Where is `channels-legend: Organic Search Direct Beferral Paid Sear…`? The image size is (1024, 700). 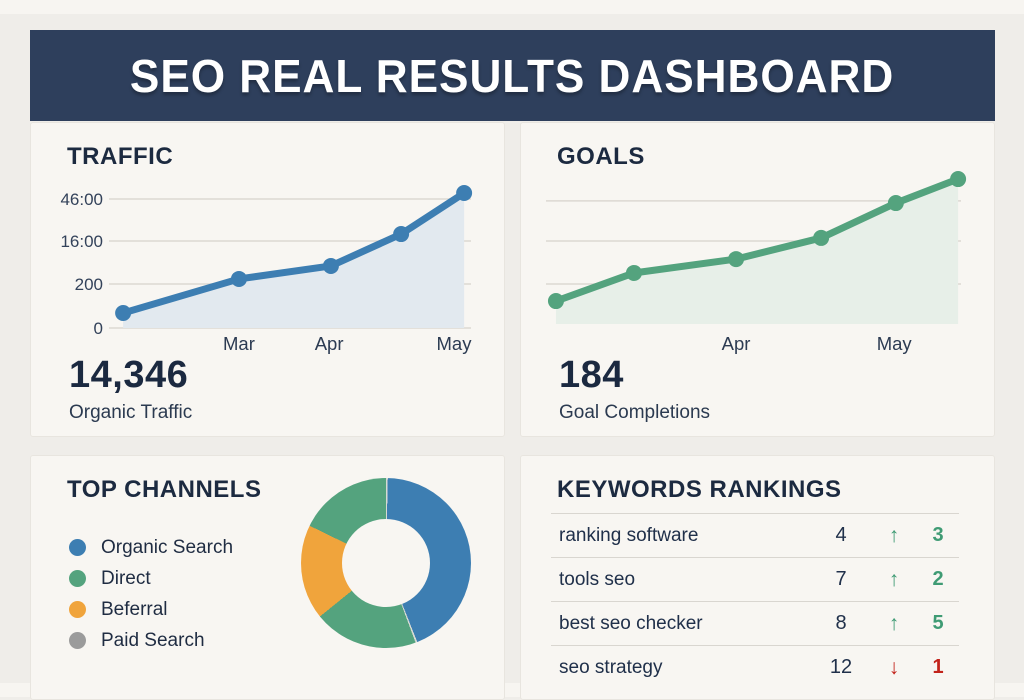 channels-legend: Organic Search Direct Beferral Paid Sear… is located at coordinates (151, 594).